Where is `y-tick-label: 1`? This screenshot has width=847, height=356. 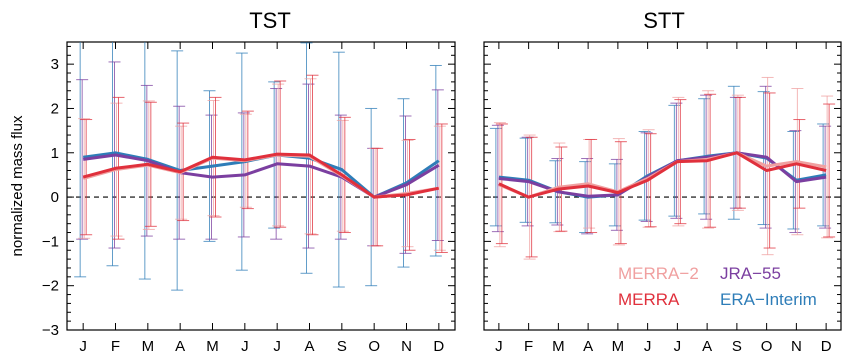 y-tick-label: 1 is located at coordinates (55, 153).